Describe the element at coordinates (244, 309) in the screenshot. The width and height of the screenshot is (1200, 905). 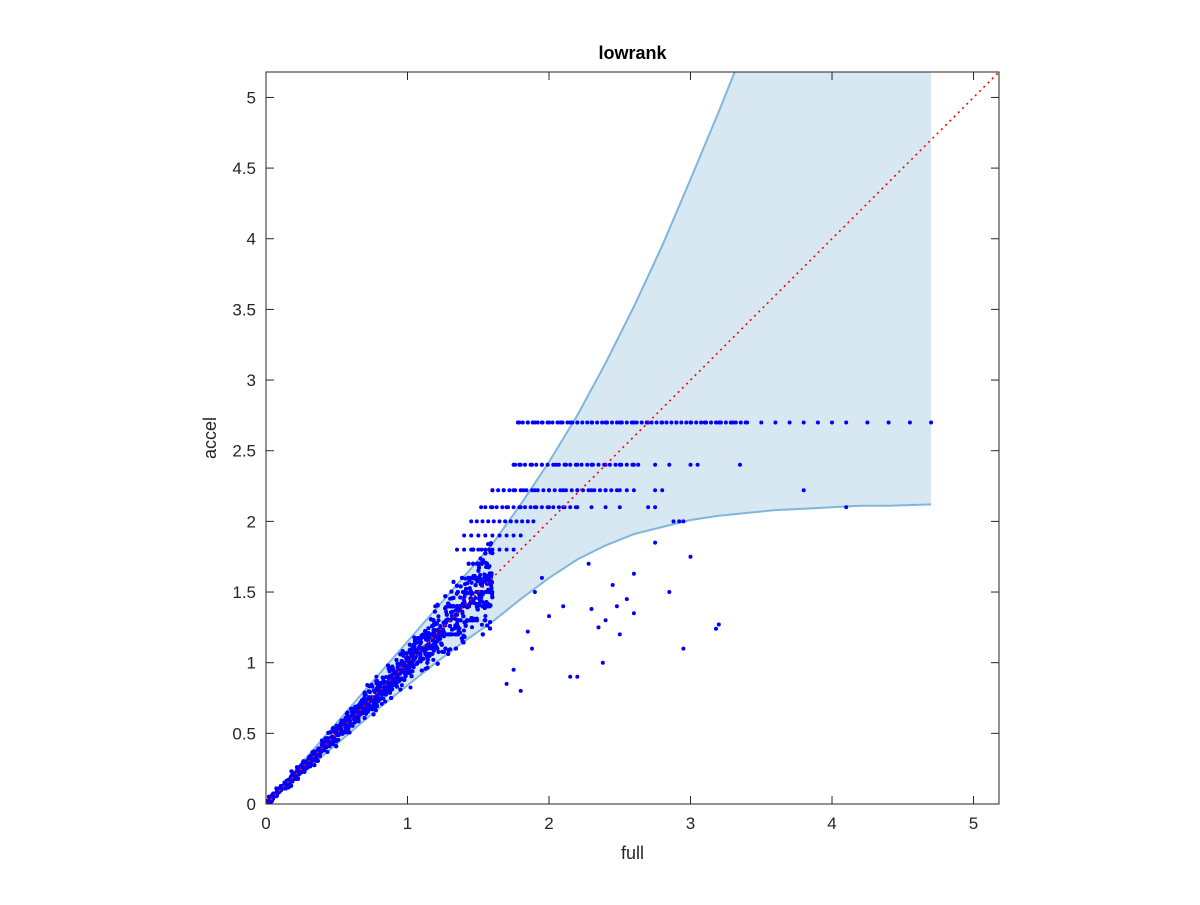
I see `y-tick-label: 3.5` at that location.